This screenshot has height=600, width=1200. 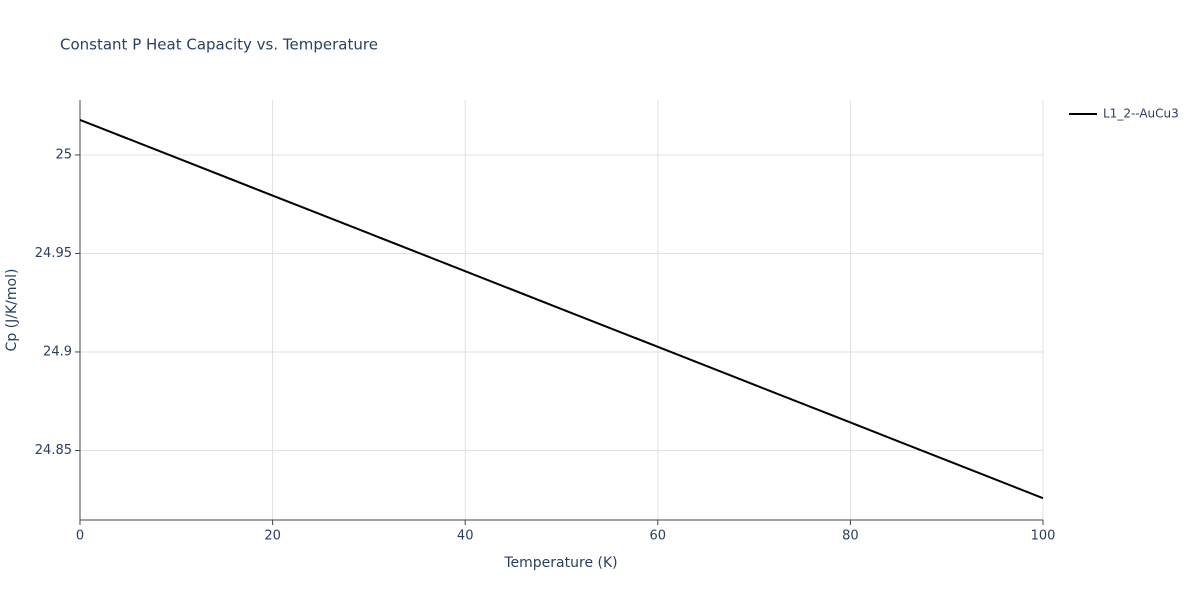 What do you see at coordinates (1043, 536) in the screenshot?
I see `x-tick-label: 100` at bounding box center [1043, 536].